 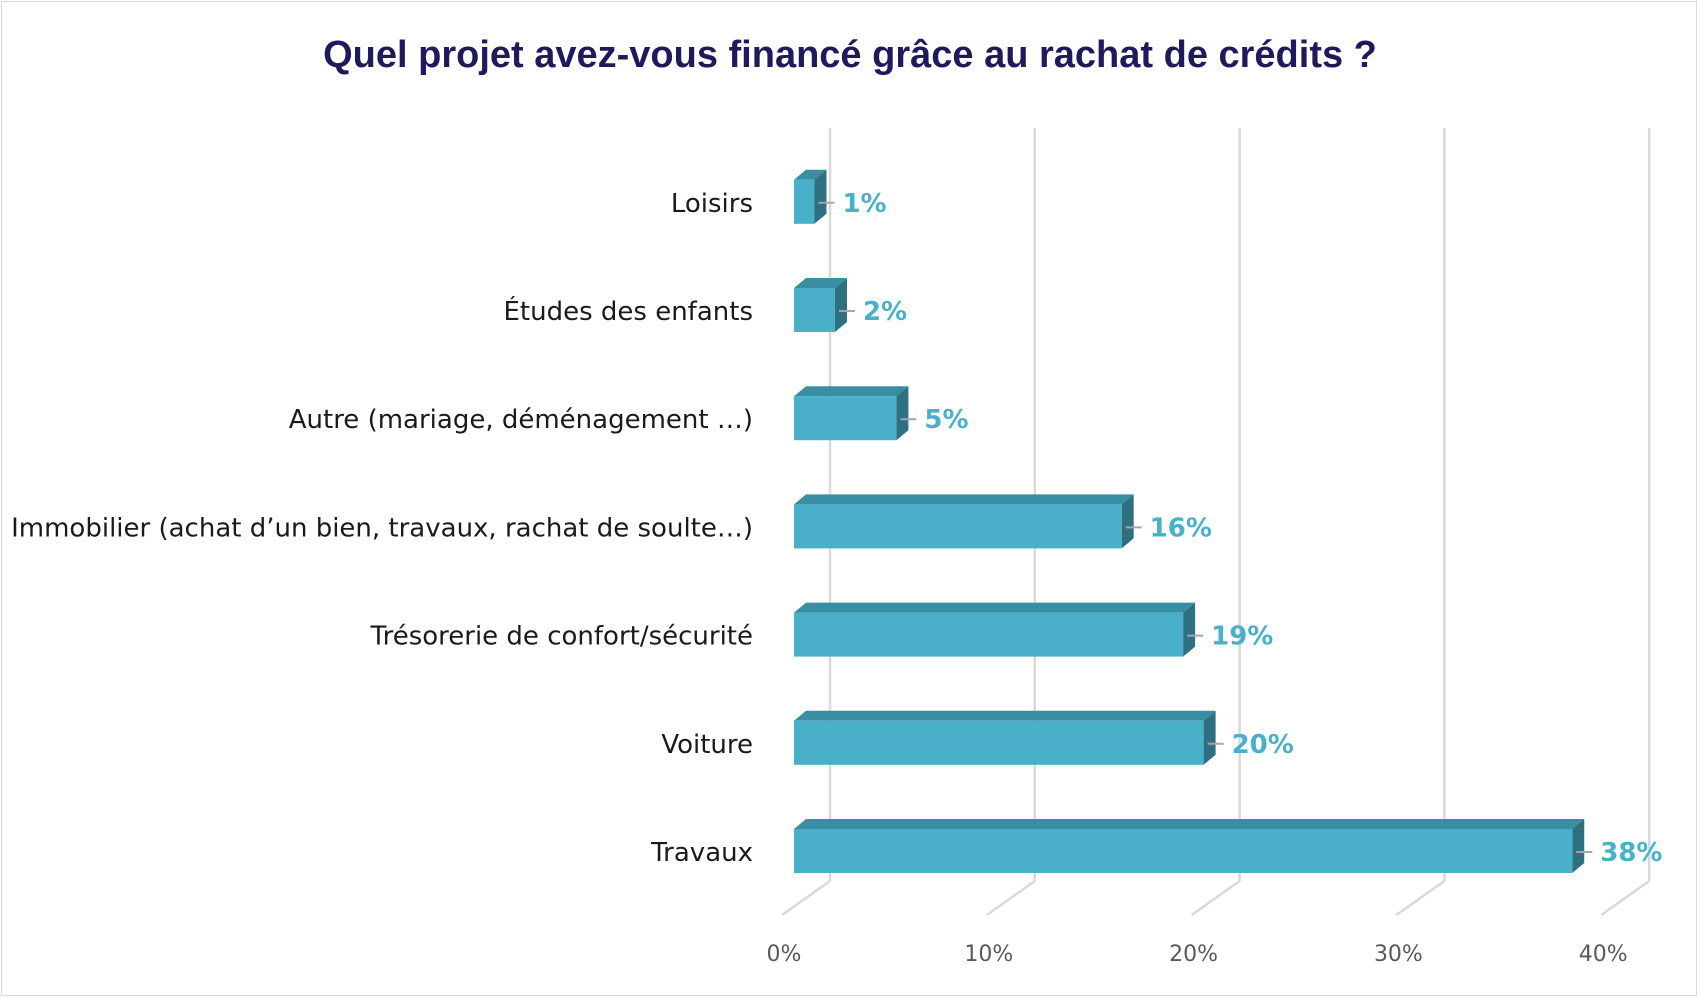 I want to click on data-label: 38%, so click(x=1631, y=853).